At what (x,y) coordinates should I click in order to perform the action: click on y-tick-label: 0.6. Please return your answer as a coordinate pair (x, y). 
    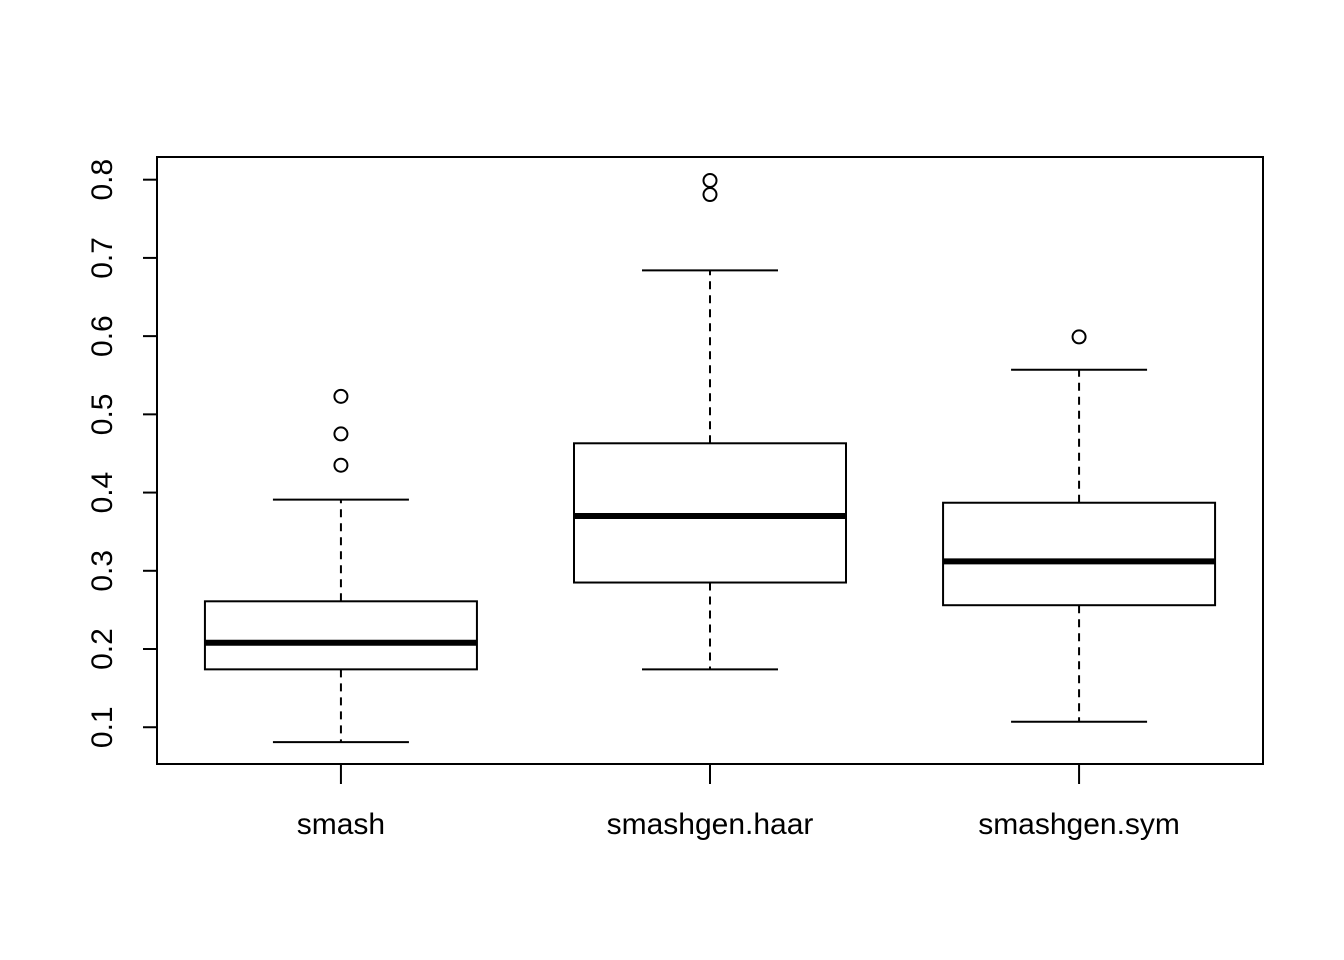
    Looking at the image, I should click on (102, 336).